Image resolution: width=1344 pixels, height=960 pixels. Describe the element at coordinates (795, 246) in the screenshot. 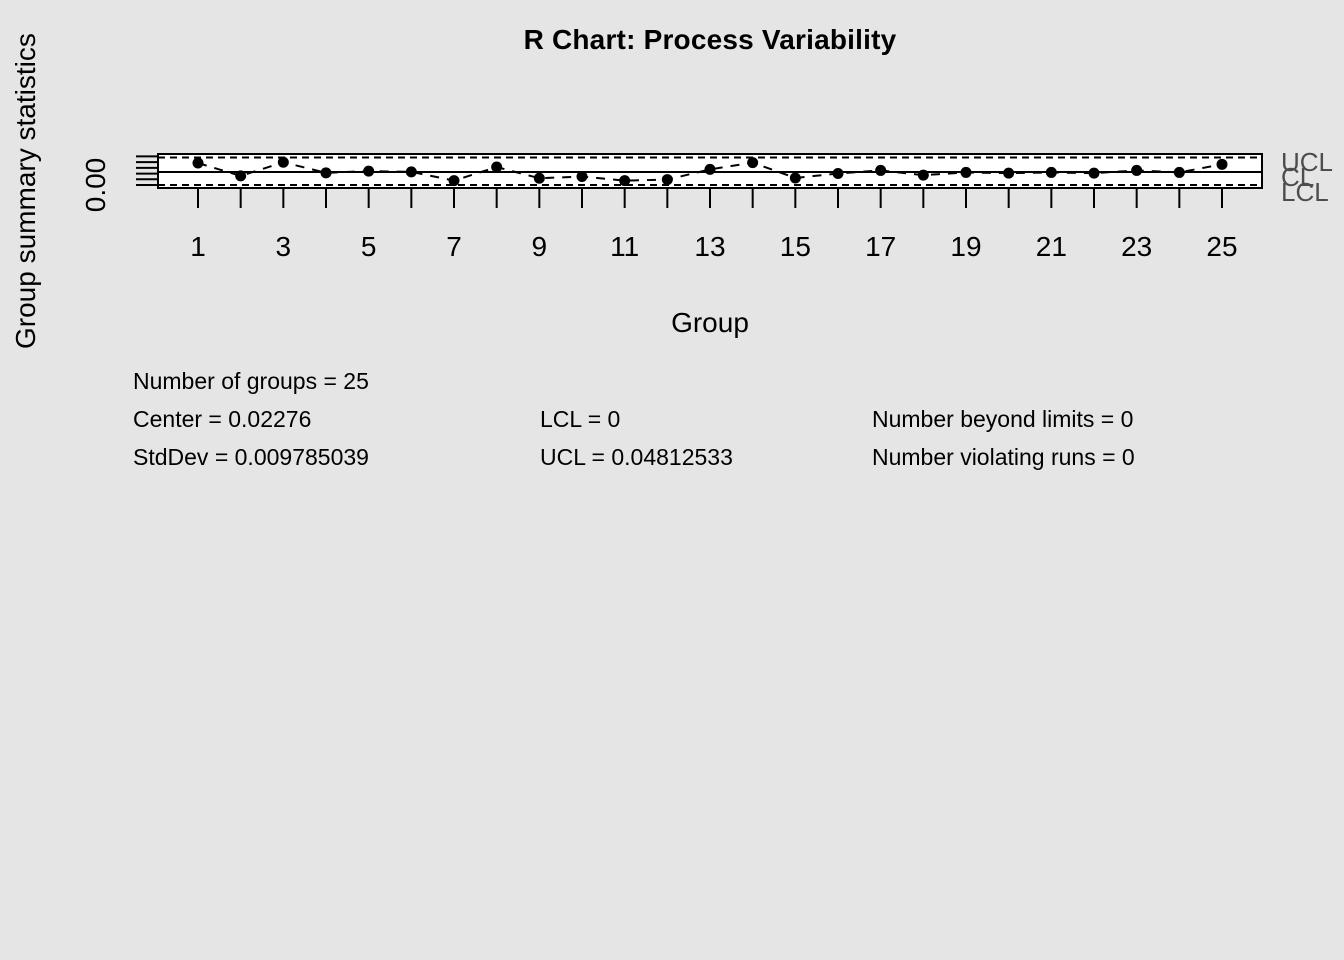

I see `x-tick-label: 15` at that location.